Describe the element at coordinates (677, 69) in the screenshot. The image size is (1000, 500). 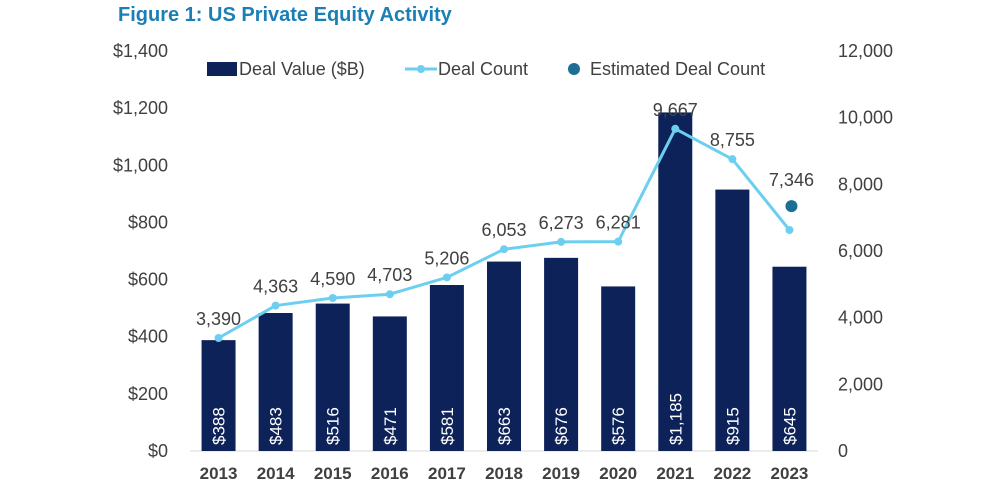
I see `legend-label-estimated: Estimated Deal Count` at that location.